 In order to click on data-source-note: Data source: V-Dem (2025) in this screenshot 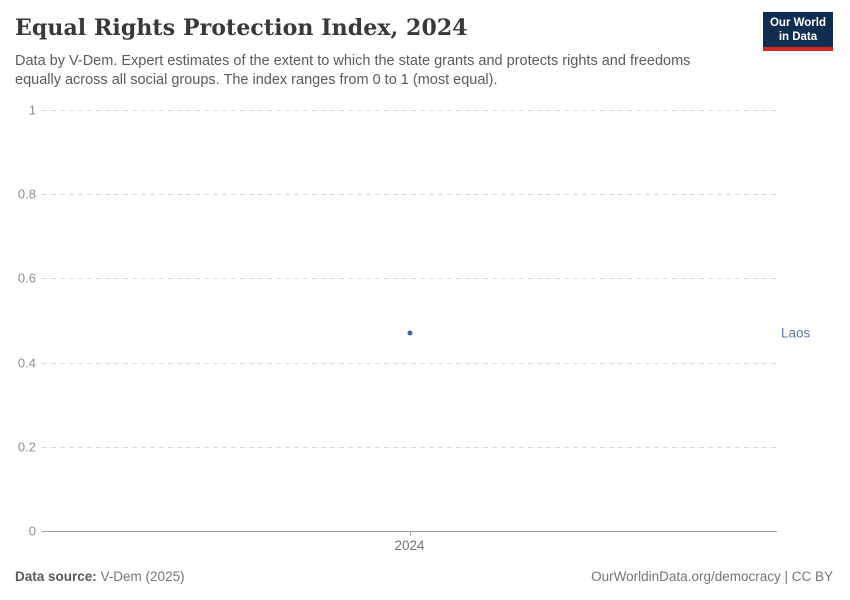, I will do `click(100, 576)`.